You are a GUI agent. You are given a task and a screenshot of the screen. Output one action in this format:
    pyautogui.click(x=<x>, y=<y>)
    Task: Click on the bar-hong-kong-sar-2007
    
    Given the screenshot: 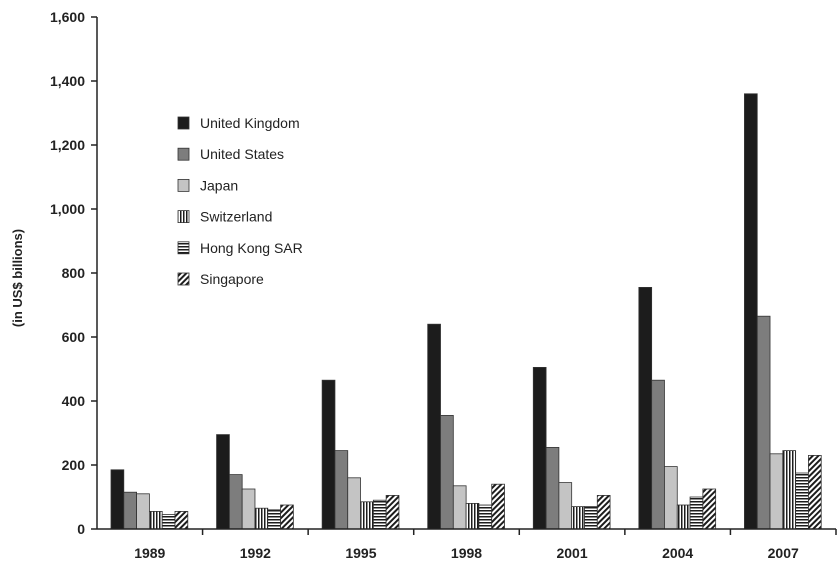 What is the action you would take?
    pyautogui.click(x=802, y=501)
    